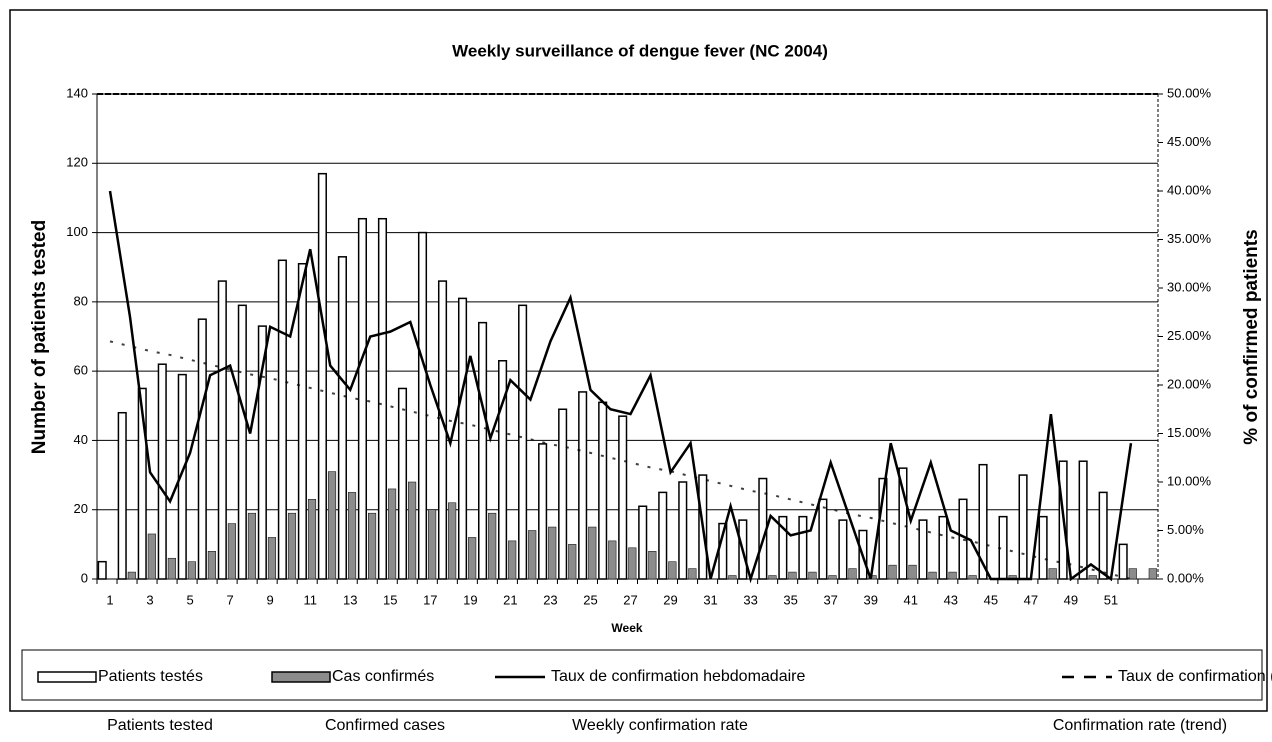 This screenshot has height=742, width=1272. What do you see at coordinates (84, 577) in the screenshot?
I see `y-tick-label: 0` at bounding box center [84, 577].